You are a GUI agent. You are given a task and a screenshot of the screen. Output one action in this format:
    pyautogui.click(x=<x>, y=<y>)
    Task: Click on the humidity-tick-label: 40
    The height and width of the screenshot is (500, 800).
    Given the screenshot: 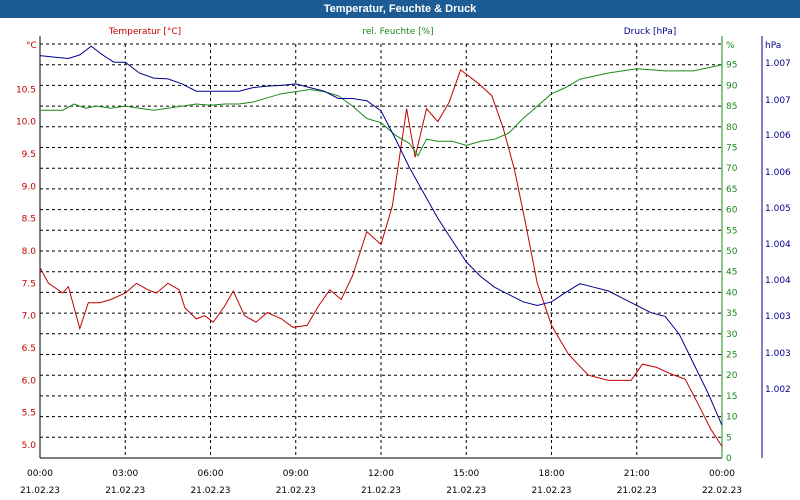 What is the action you would take?
    pyautogui.click(x=732, y=293)
    